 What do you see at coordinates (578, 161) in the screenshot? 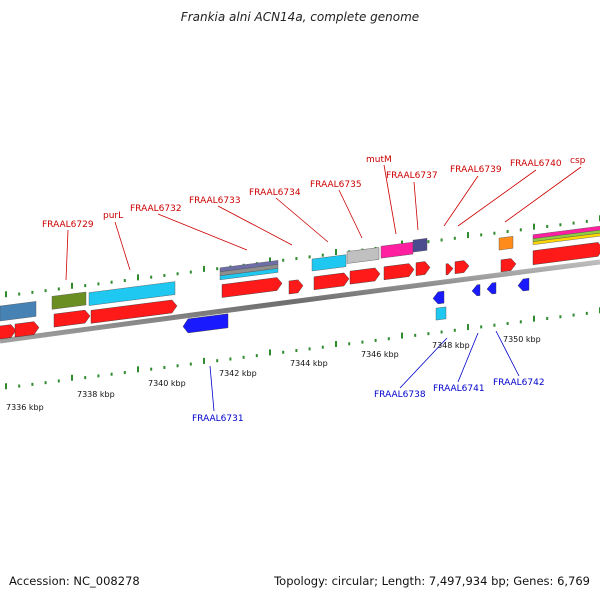
I see `gene-label-csp: csp` at bounding box center [578, 161].